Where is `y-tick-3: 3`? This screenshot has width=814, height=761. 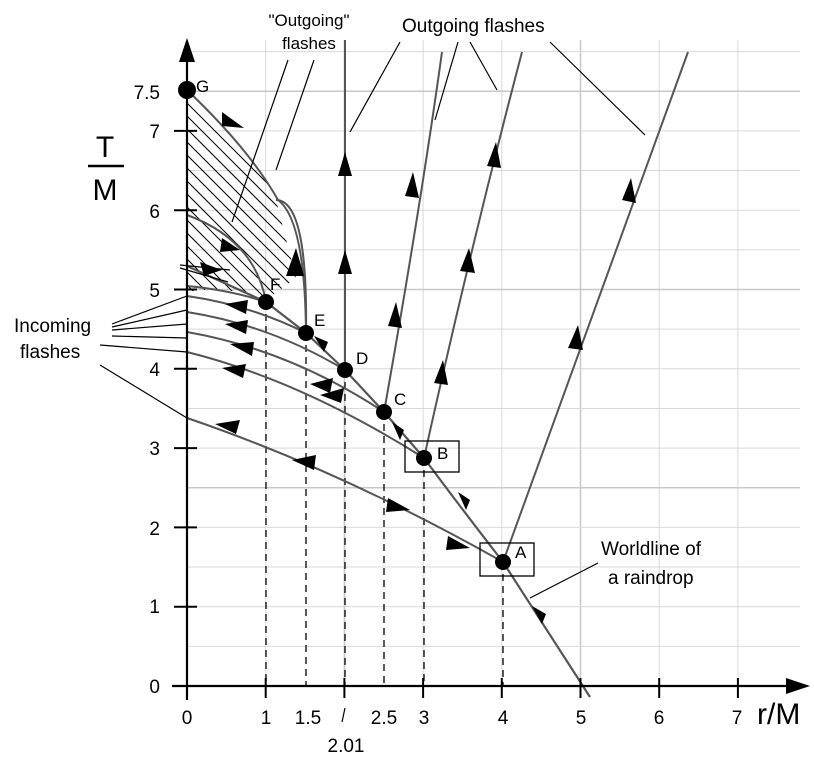 y-tick-3: 3 is located at coordinates (154, 449).